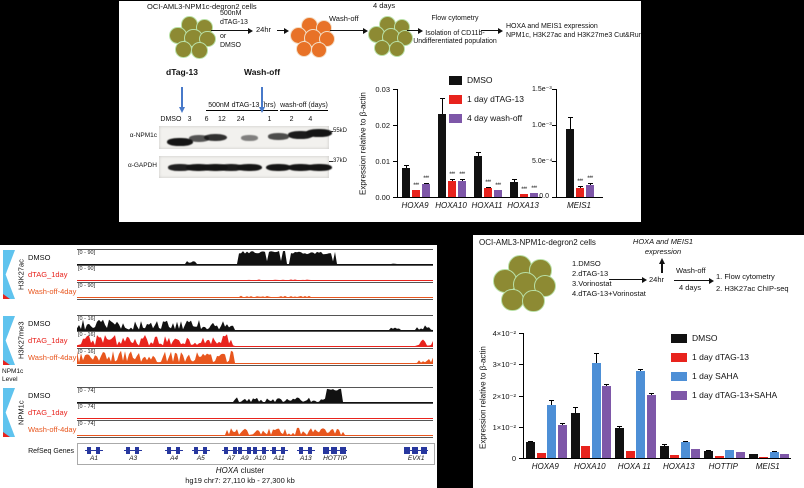  I want to click on npm1c-level-line: NPM1c, so click(13, 371).